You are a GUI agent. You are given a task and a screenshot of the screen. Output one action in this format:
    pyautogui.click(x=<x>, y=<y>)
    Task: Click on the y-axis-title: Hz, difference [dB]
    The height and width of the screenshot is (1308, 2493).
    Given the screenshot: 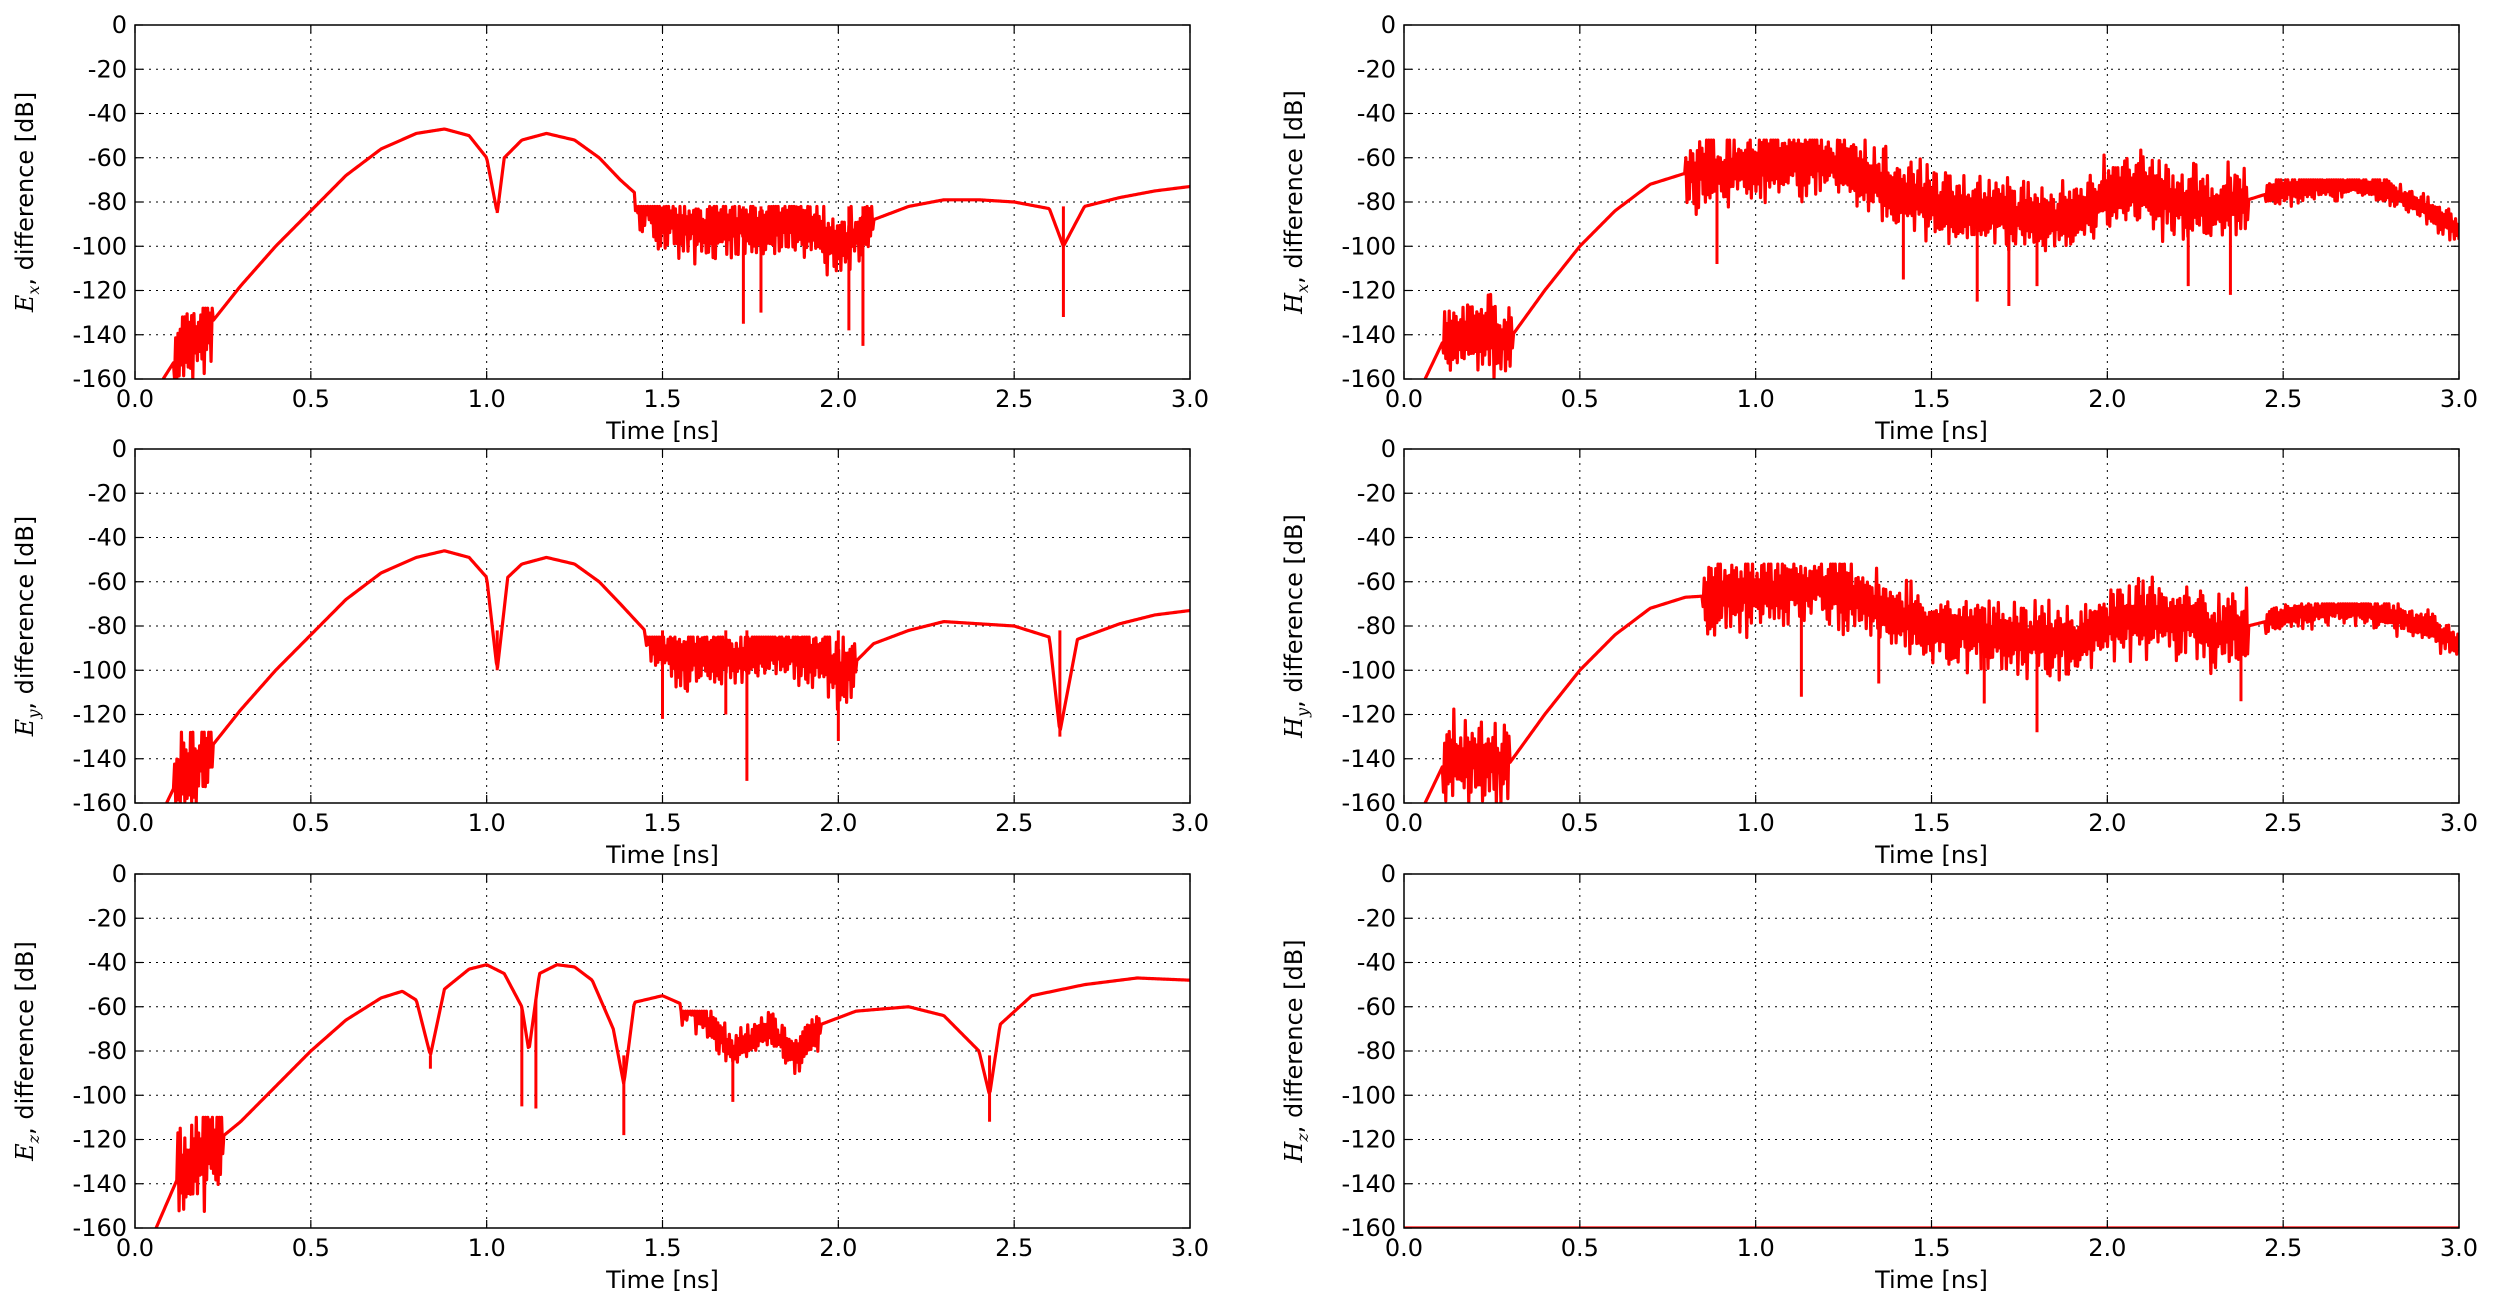 What is the action you would take?
    pyautogui.click(x=1296, y=1051)
    